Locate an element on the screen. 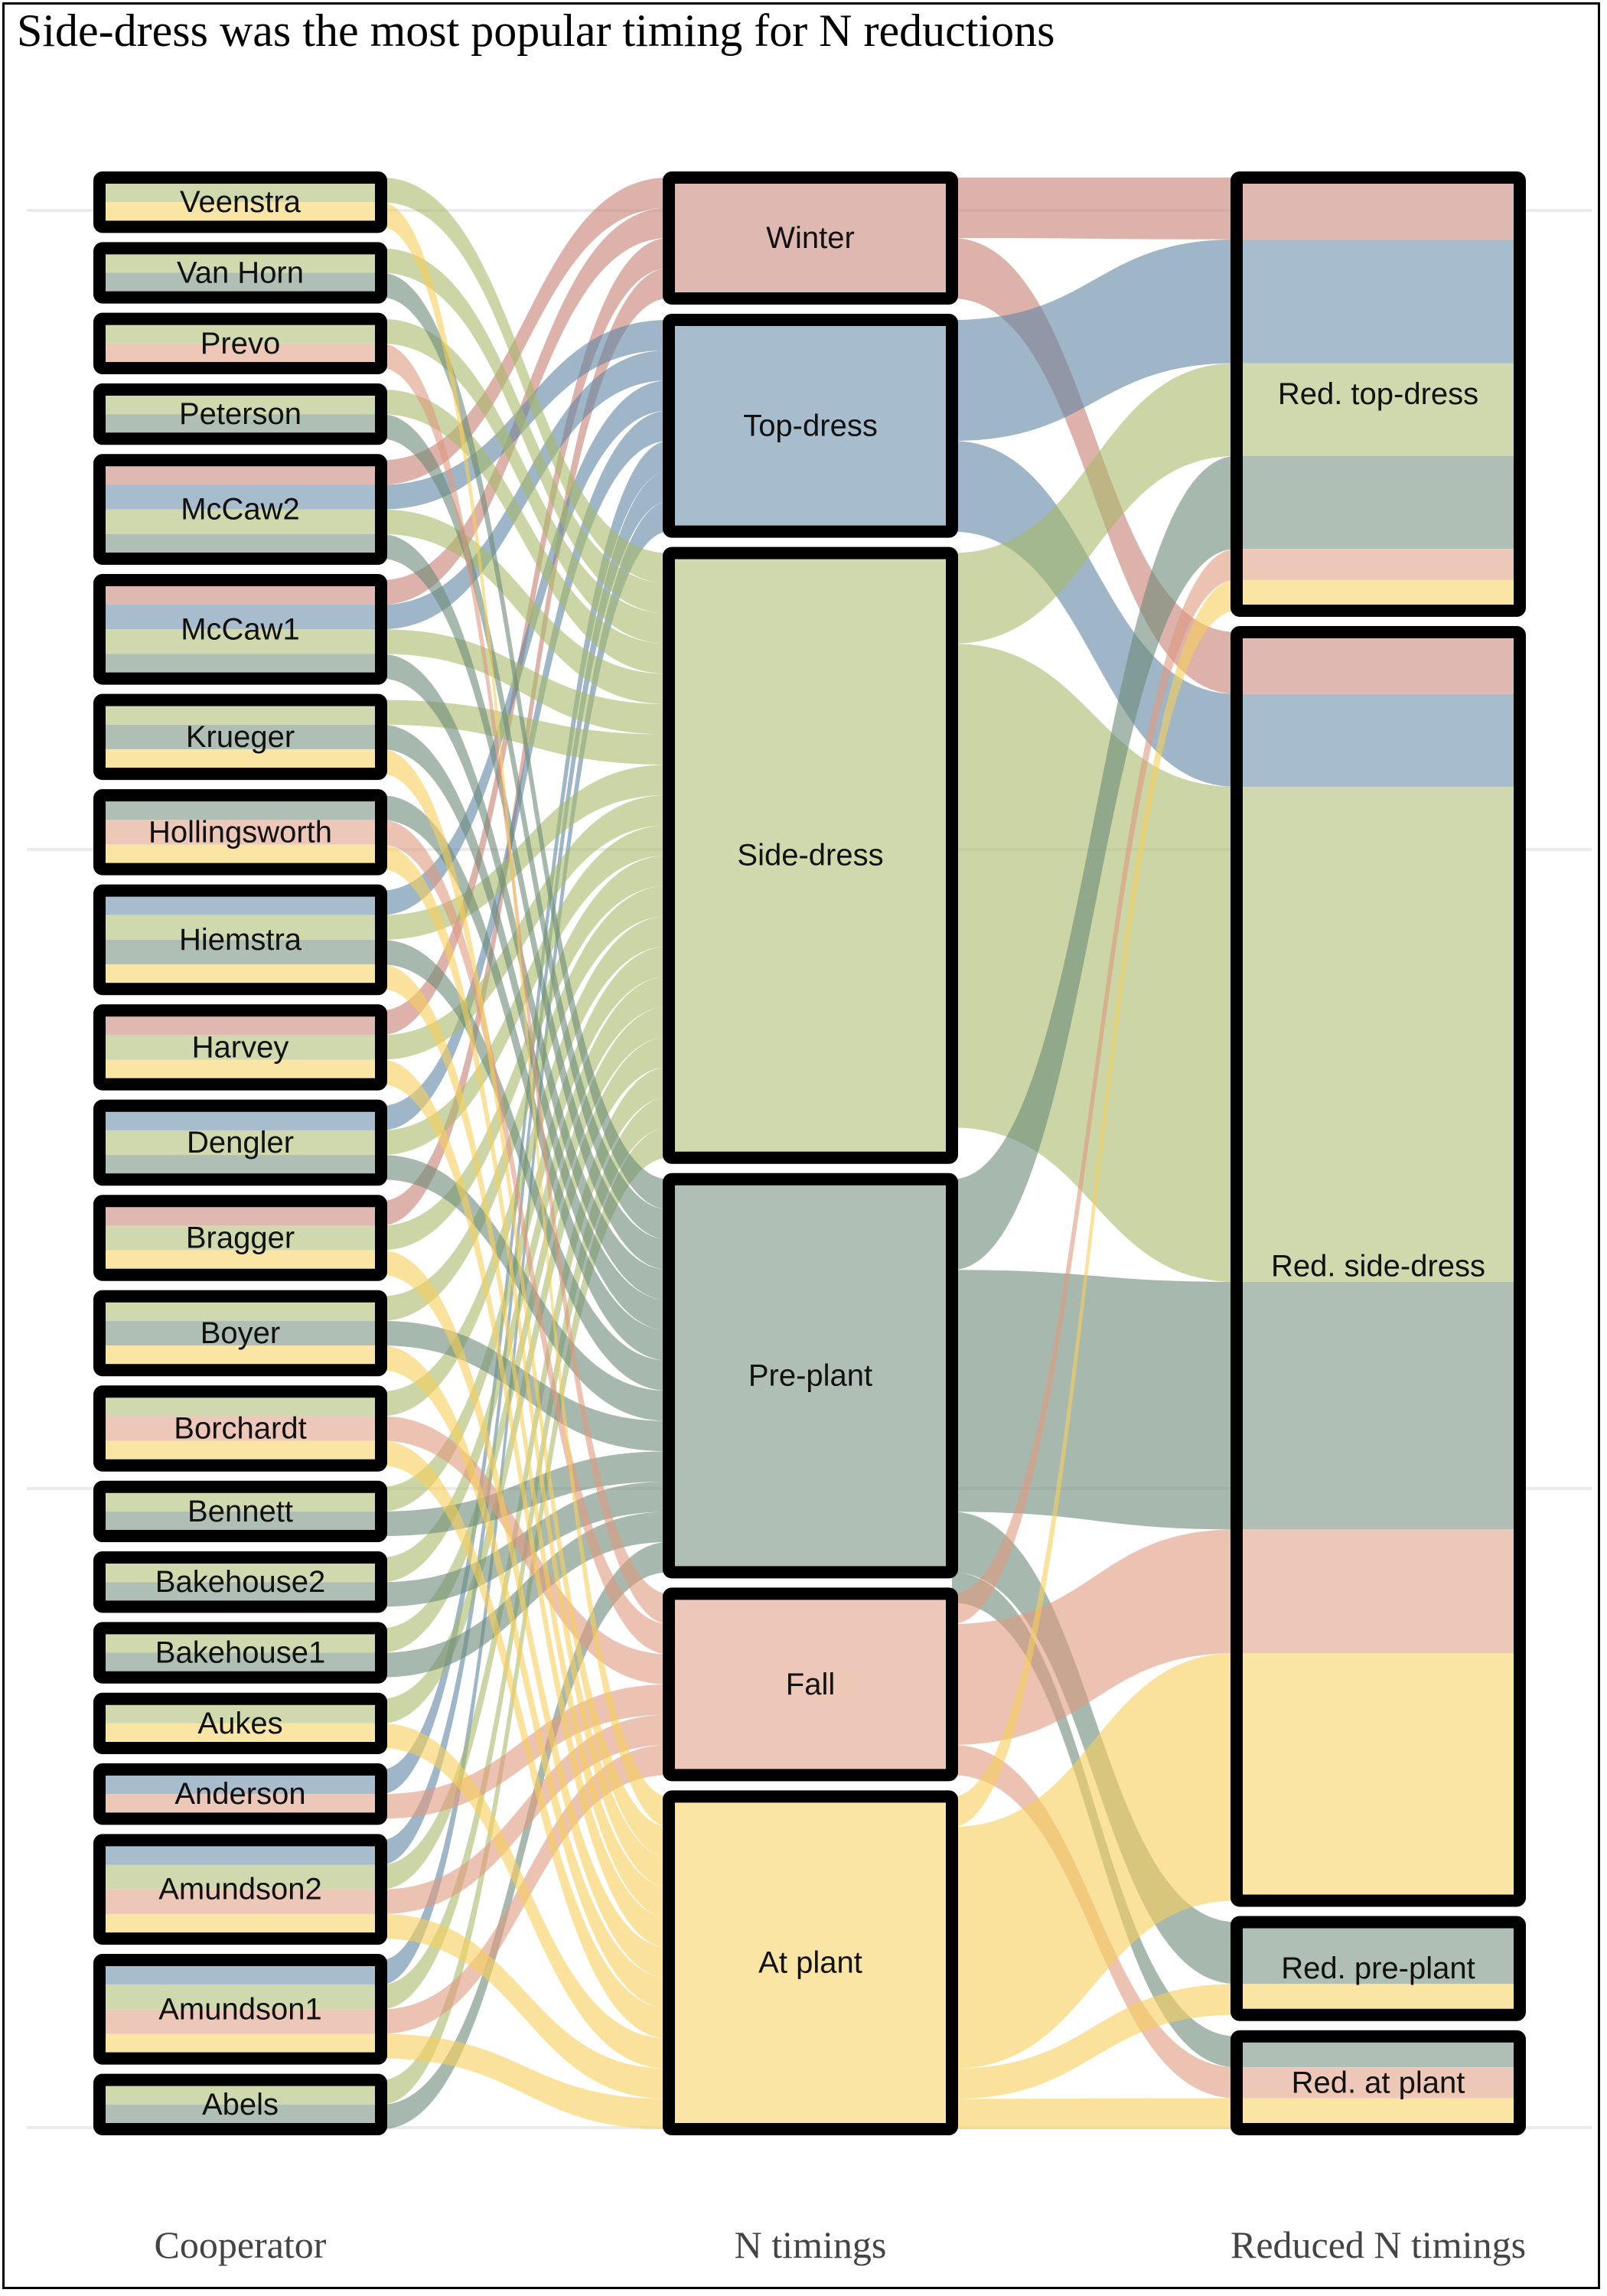 The width and height of the screenshot is (1607, 2296). n-timing-label: Winter is located at coordinates (811, 238).